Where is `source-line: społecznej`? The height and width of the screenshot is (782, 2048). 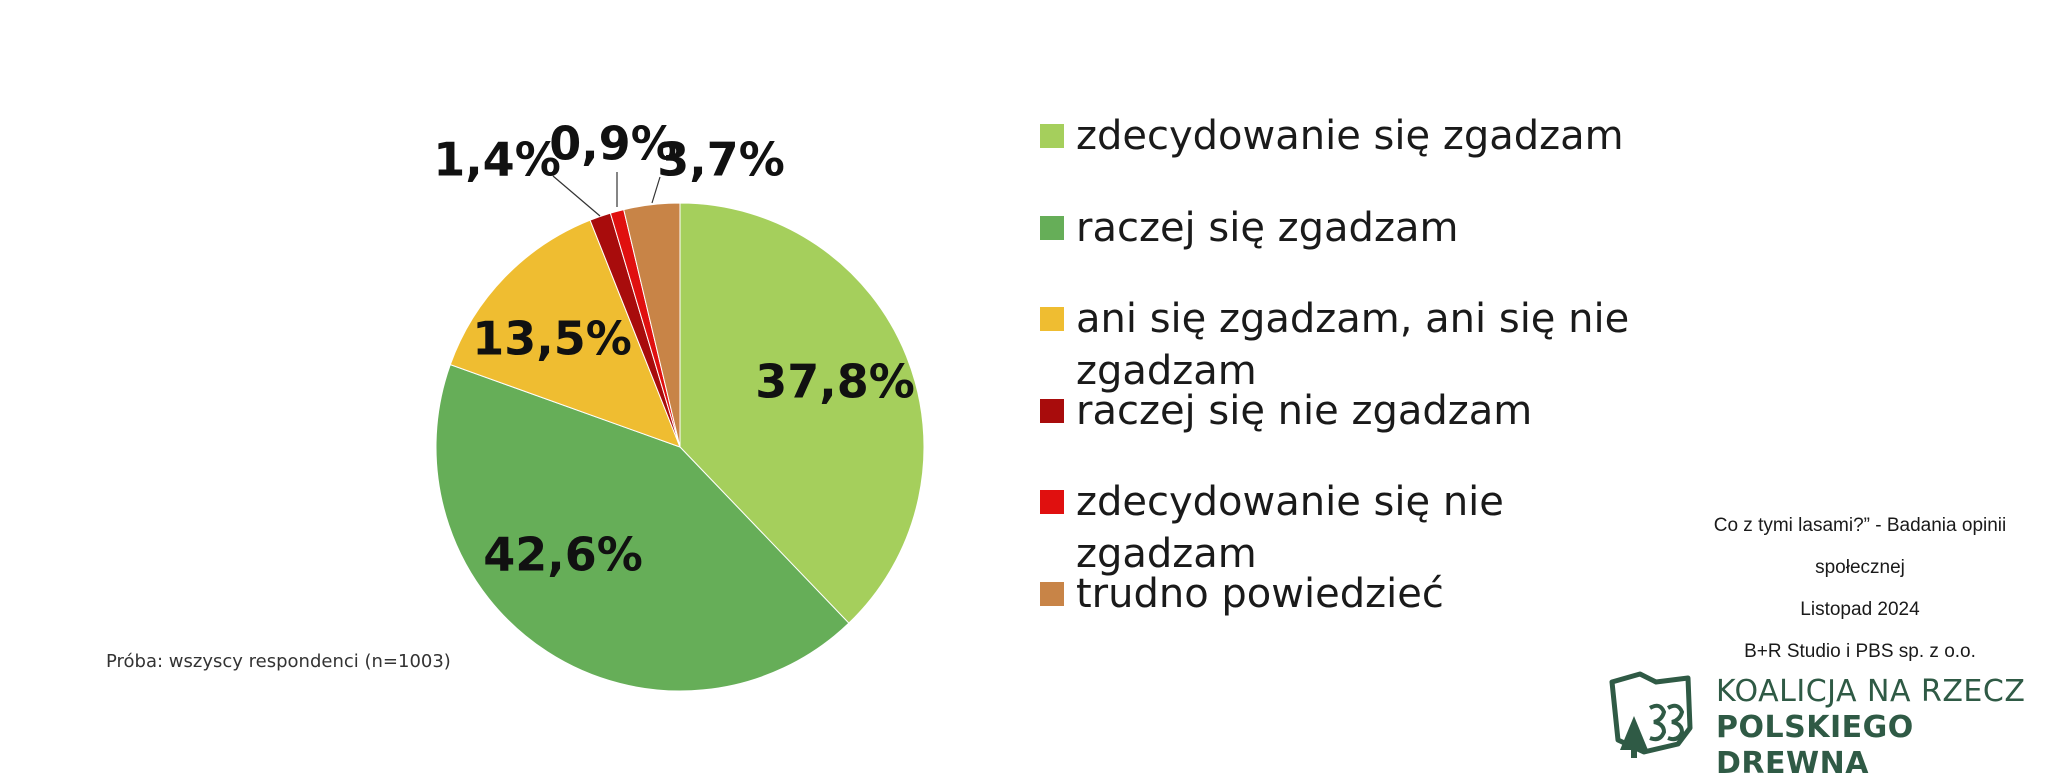
source-line: społecznej is located at coordinates (1860, 567).